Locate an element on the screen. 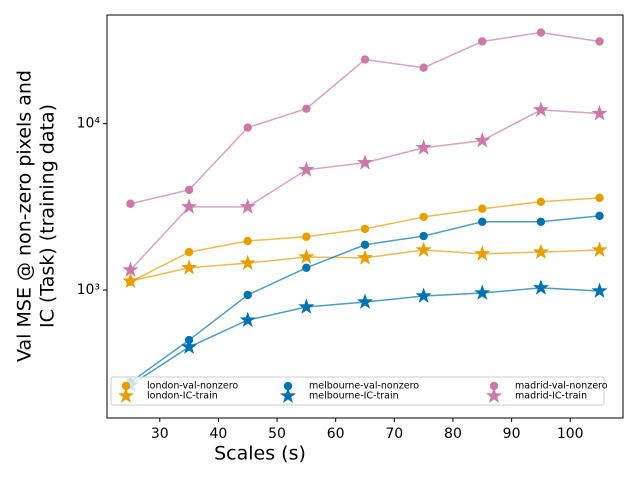 The width and height of the screenshot is (640, 484). legend-label: madrid-IC-train is located at coordinates (551, 396).